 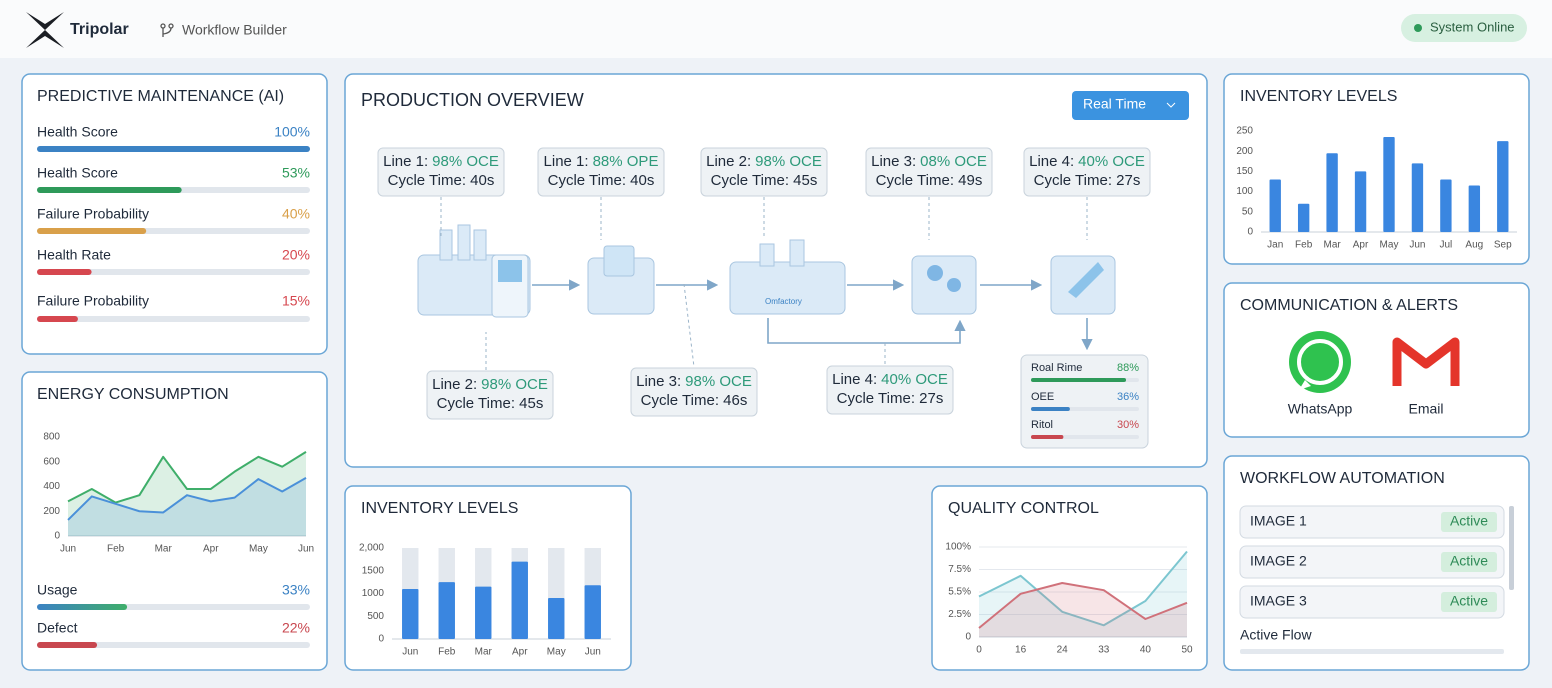 What do you see at coordinates (944, 285) in the screenshot?
I see `machine` at bounding box center [944, 285].